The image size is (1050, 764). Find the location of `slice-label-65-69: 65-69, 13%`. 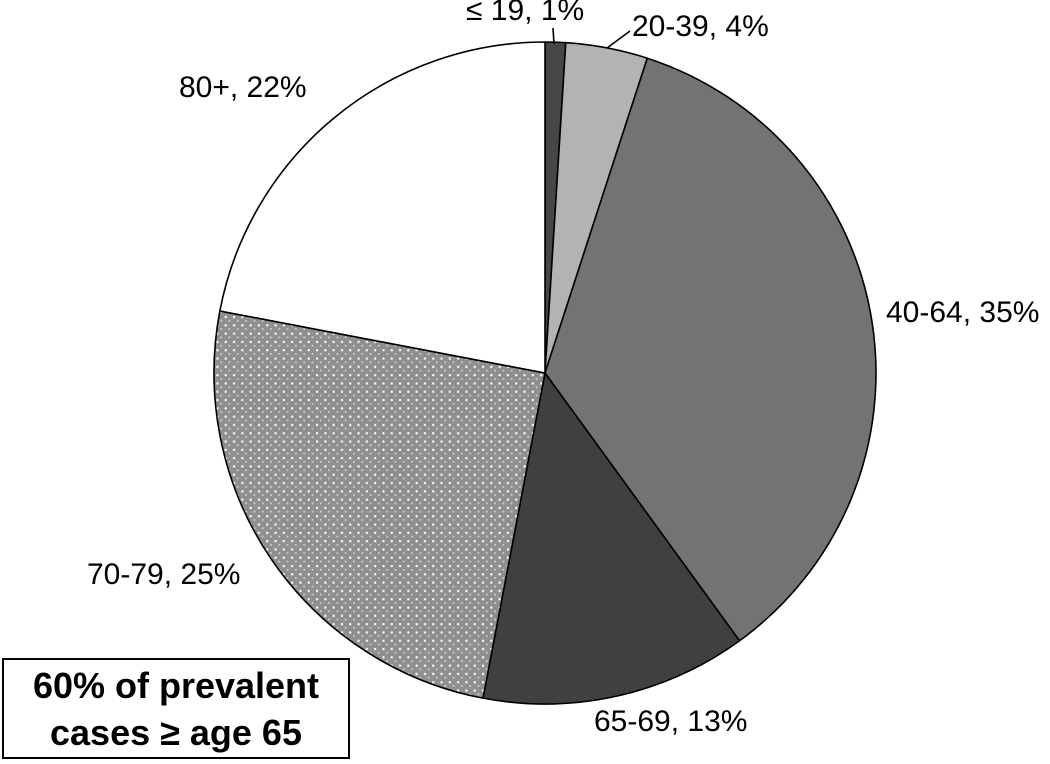

slice-label-65-69: 65-69, 13% is located at coordinates (671, 721).